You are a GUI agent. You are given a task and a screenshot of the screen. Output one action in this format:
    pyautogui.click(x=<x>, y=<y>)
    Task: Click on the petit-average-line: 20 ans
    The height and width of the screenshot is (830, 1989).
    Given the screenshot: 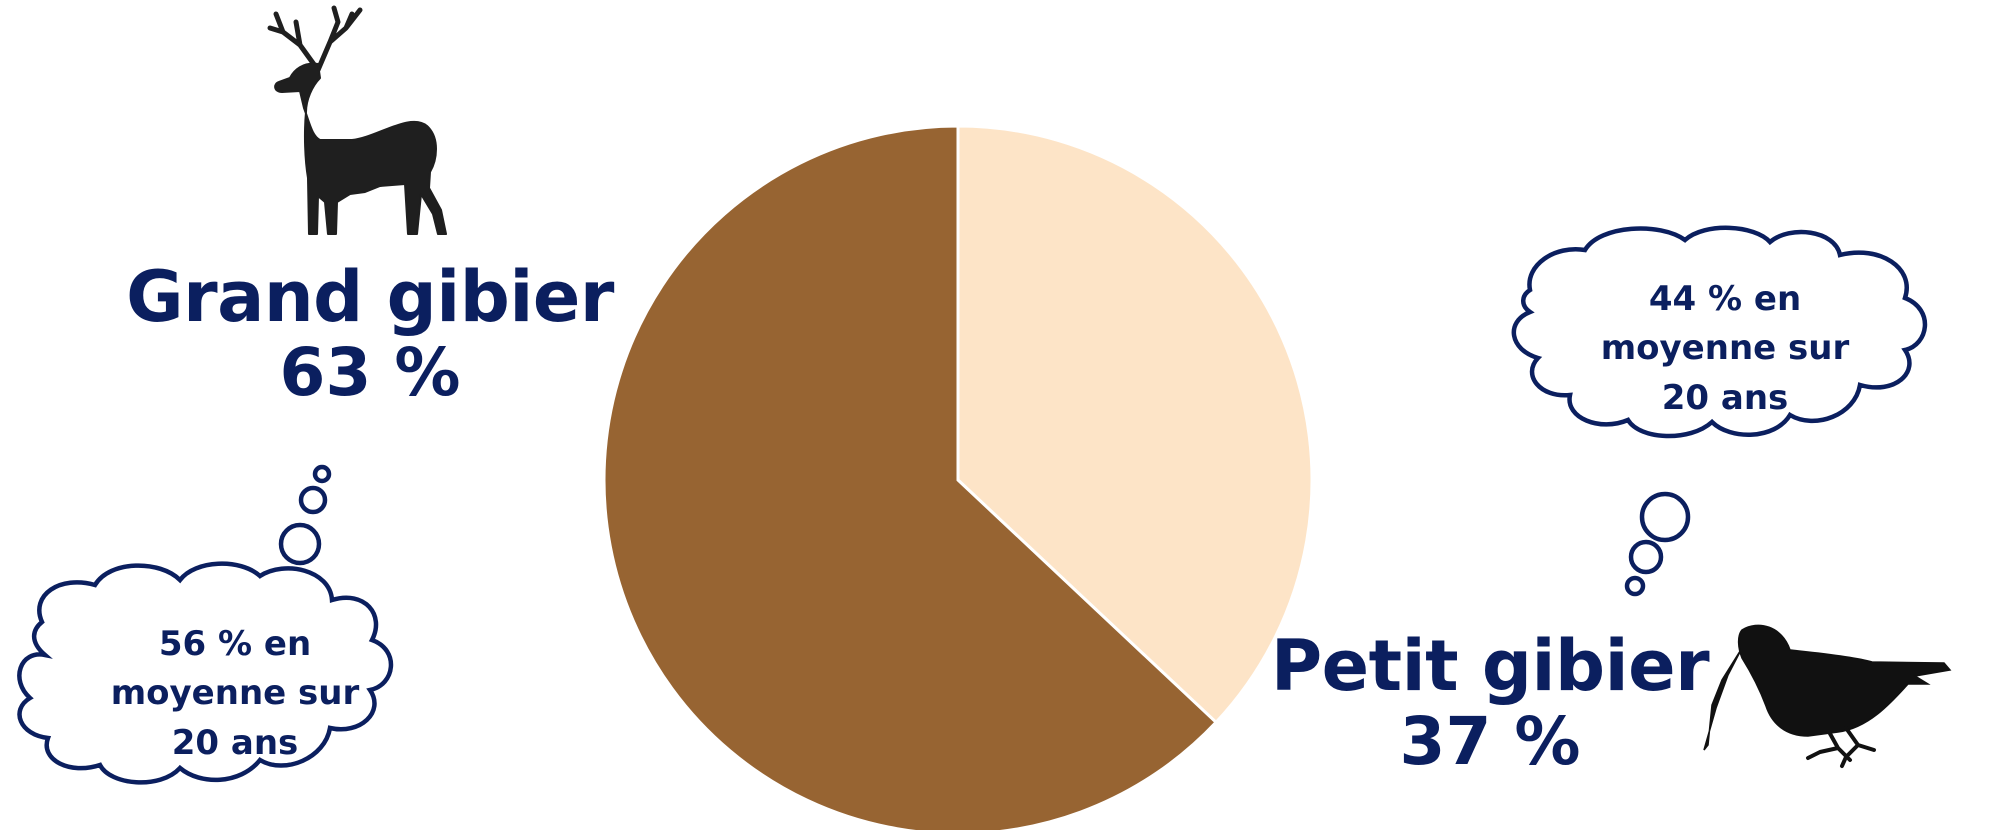 What is the action you would take?
    pyautogui.click(x=1725, y=397)
    